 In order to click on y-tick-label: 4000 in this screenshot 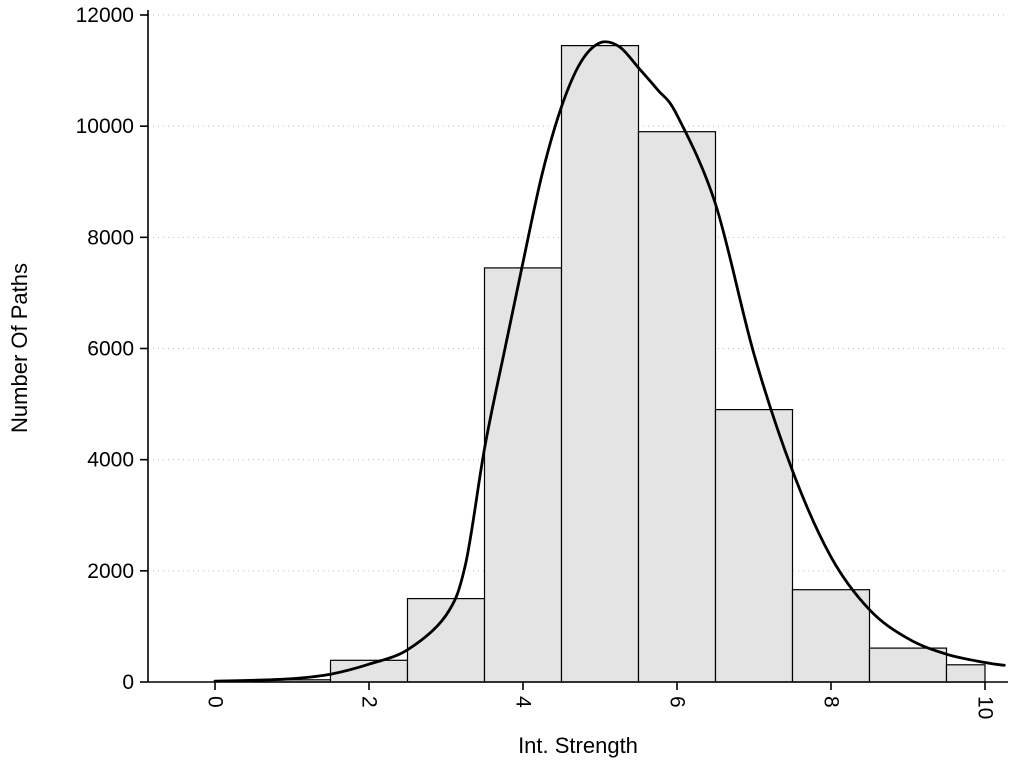, I will do `click(110, 460)`.